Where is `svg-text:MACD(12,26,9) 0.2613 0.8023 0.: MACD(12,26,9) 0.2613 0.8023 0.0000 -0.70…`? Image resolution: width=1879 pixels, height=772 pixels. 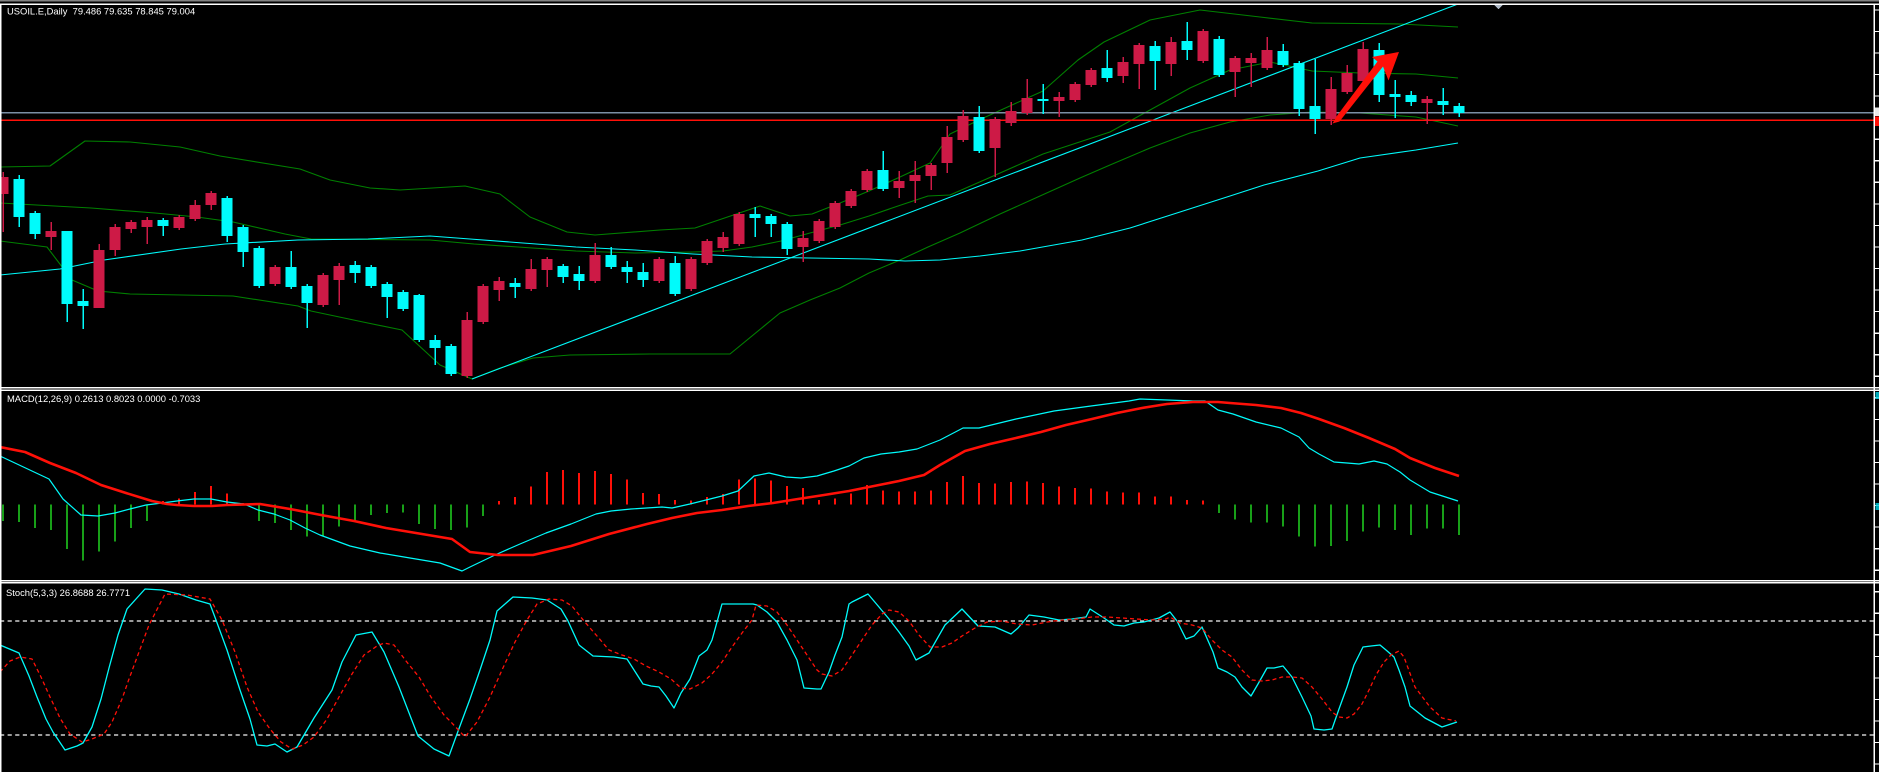 svg-text:MACD(12,26,9) 0.2613 0.8023 0.: MACD(12,26,9) 0.2613 0.8023 0.0000 -0.70… is located at coordinates (103, 398).